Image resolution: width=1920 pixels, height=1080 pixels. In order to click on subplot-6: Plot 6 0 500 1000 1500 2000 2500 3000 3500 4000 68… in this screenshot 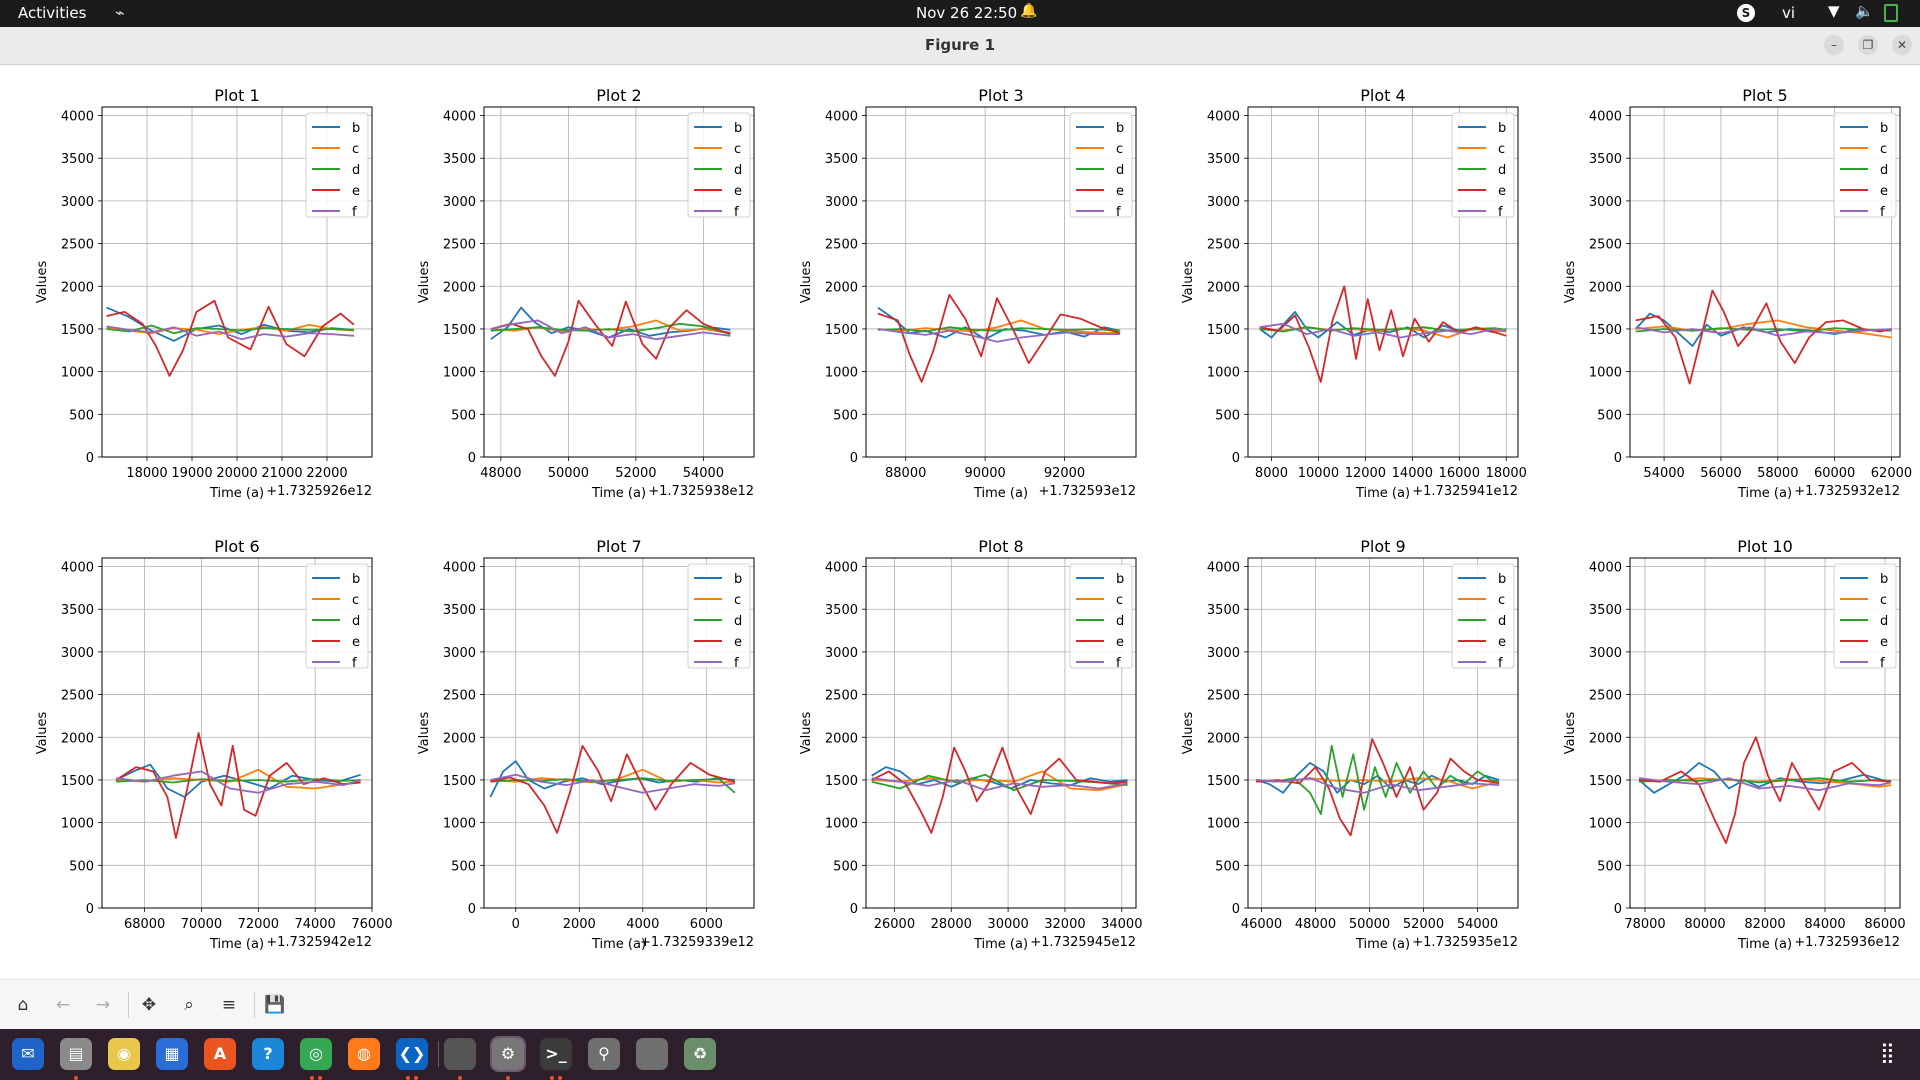, I will do `click(214, 744)`.